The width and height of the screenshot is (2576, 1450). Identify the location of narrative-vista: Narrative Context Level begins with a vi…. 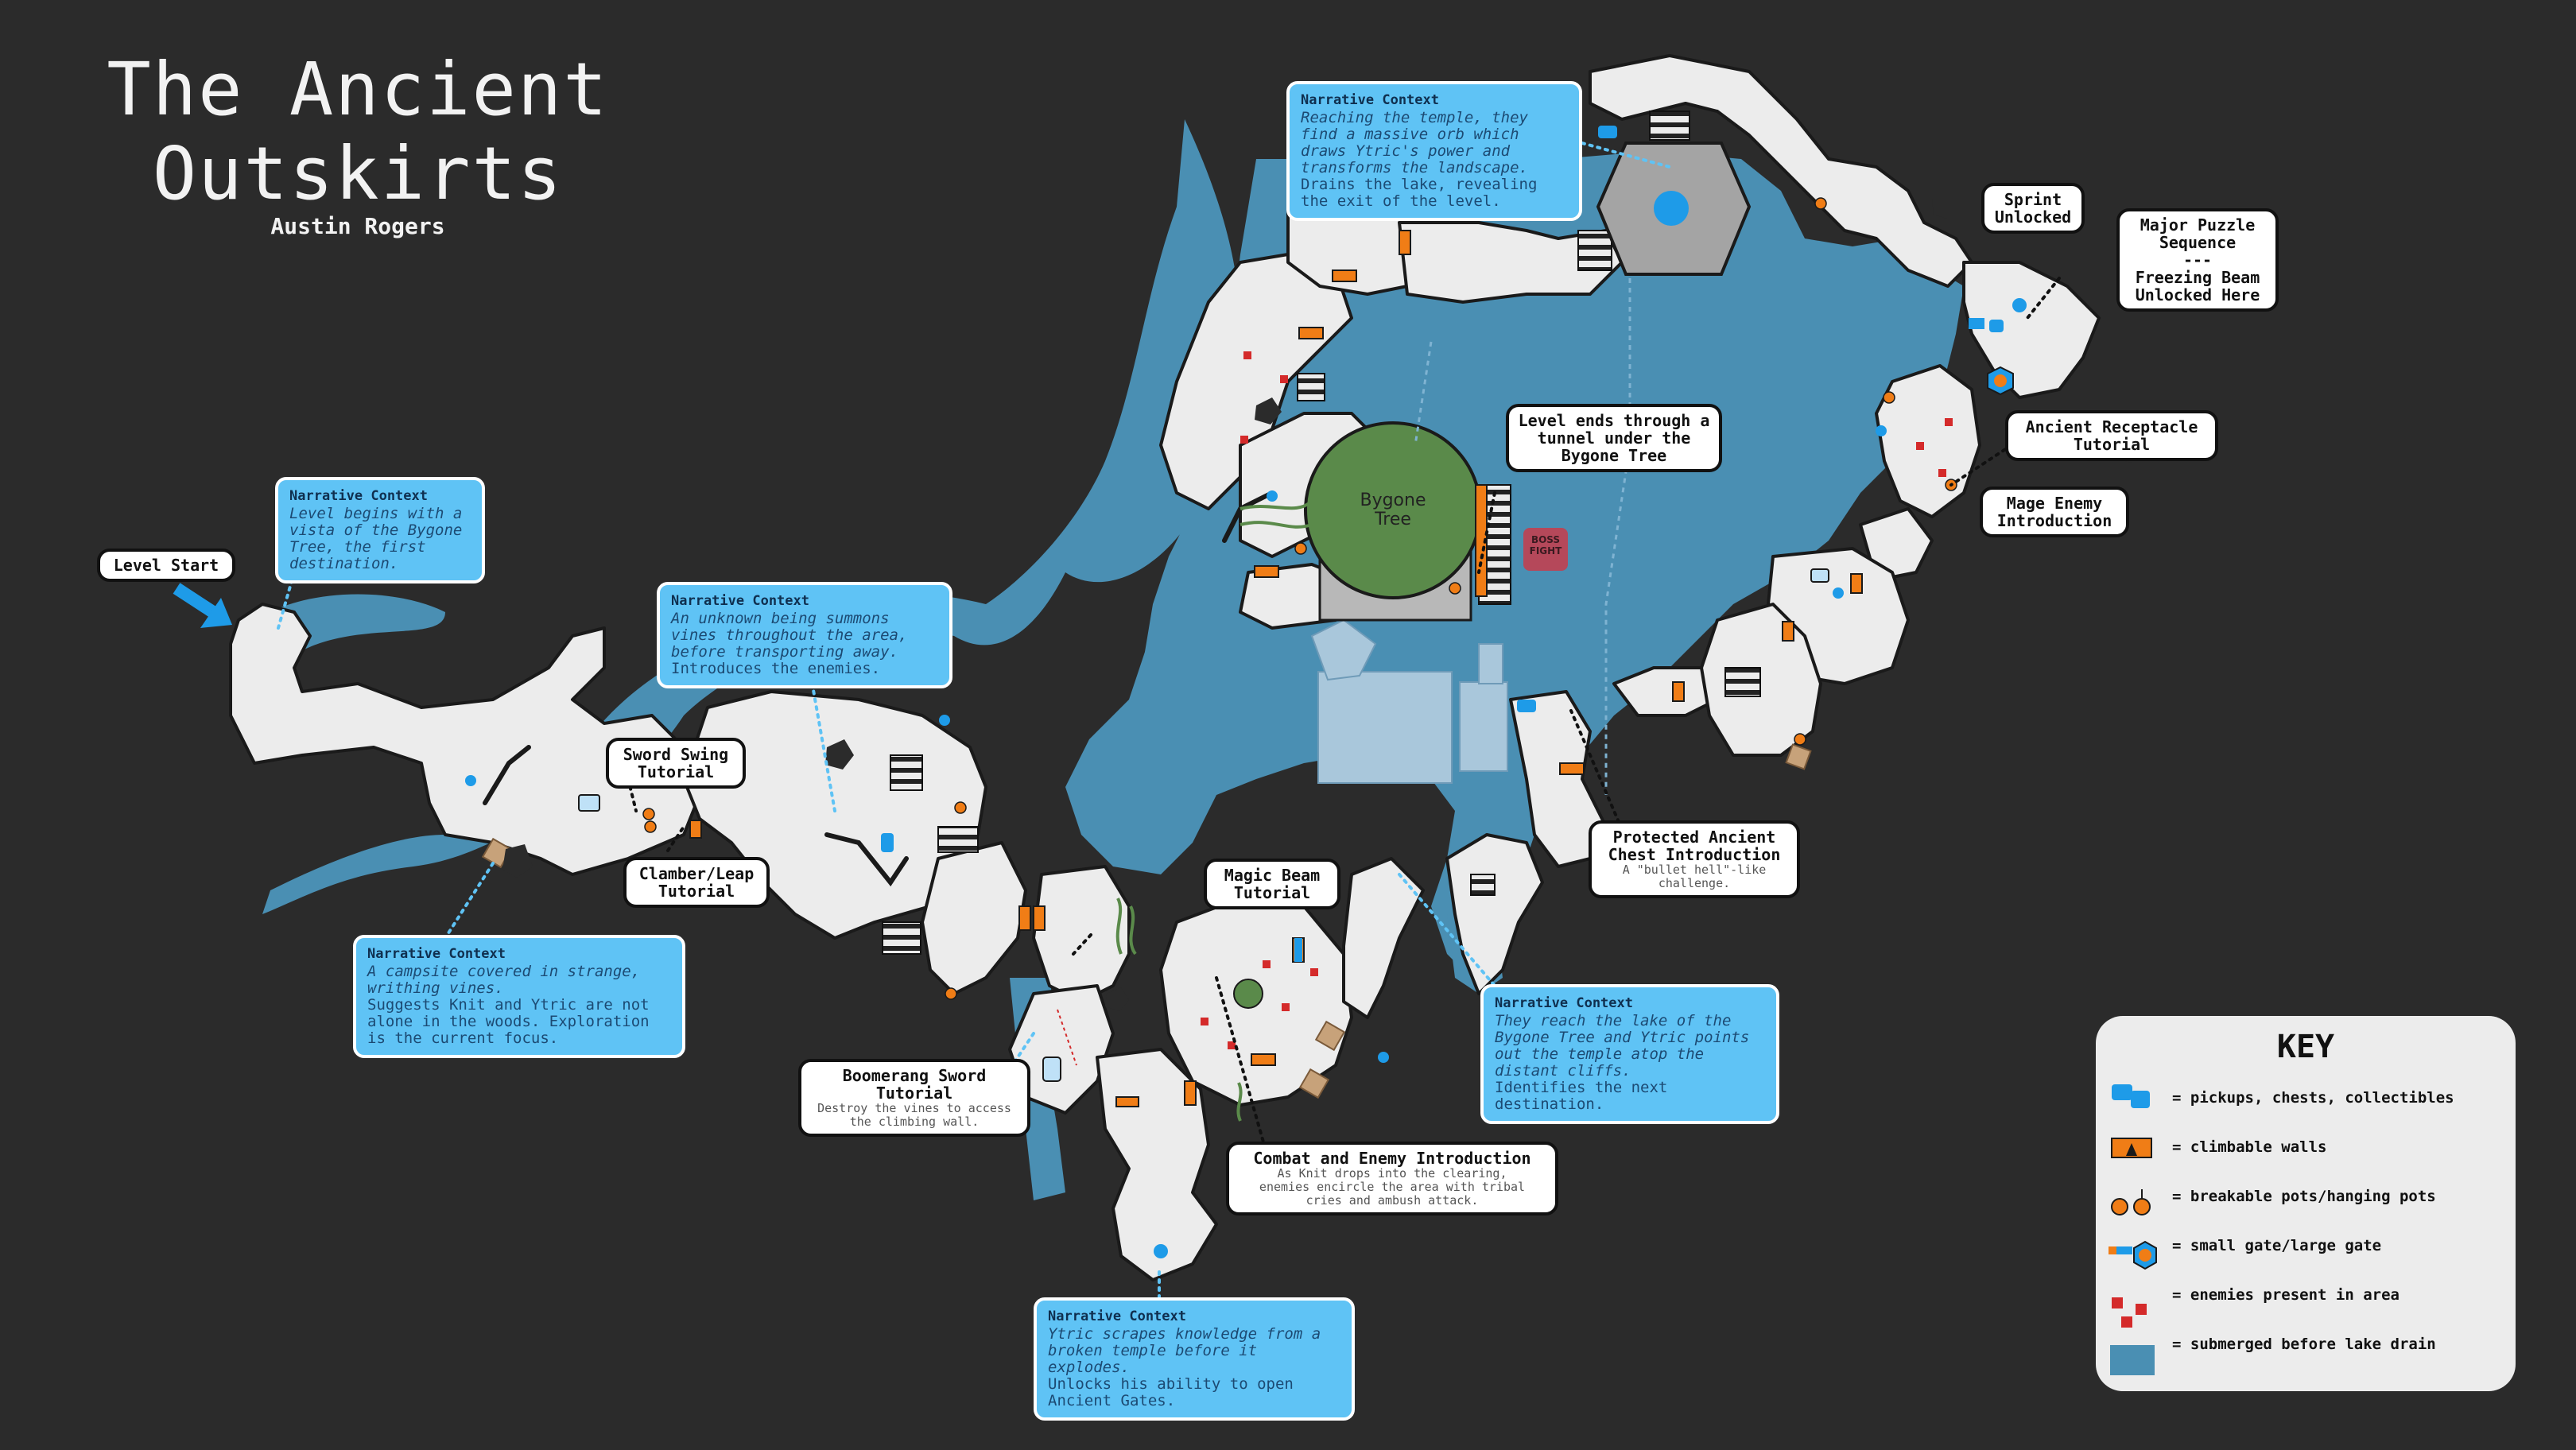
(380, 530).